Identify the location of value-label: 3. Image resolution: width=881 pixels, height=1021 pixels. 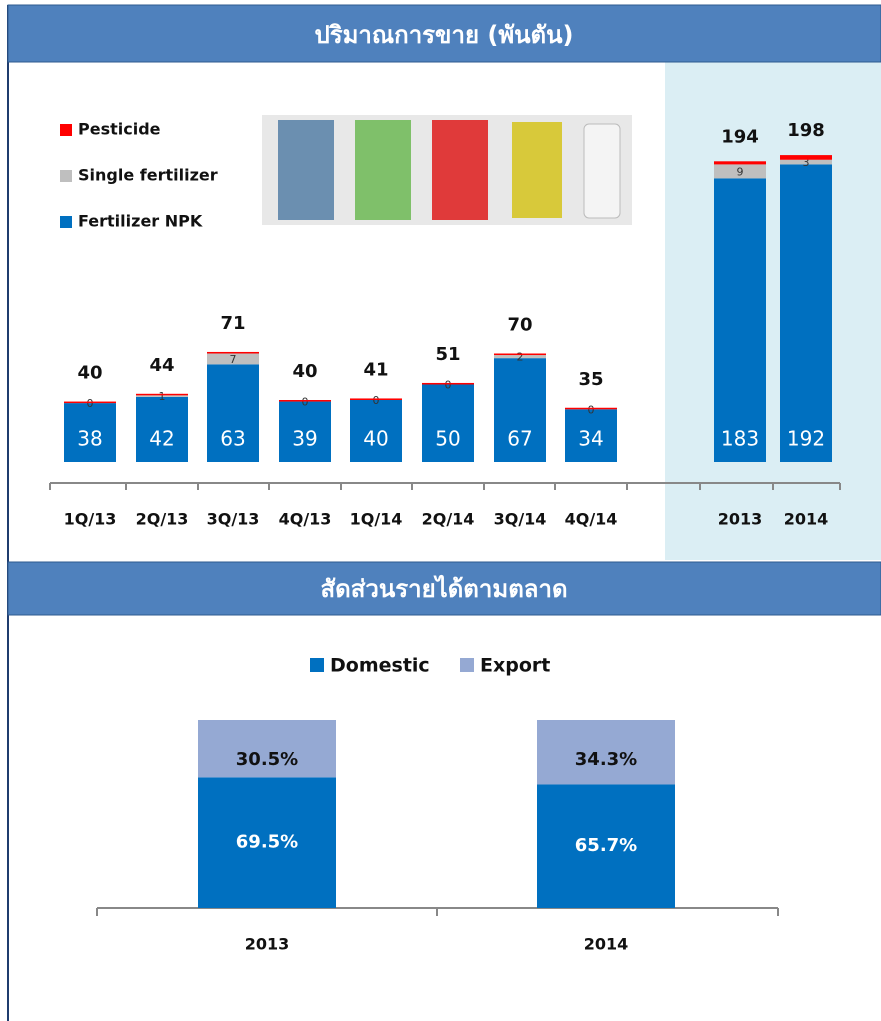
(806, 162).